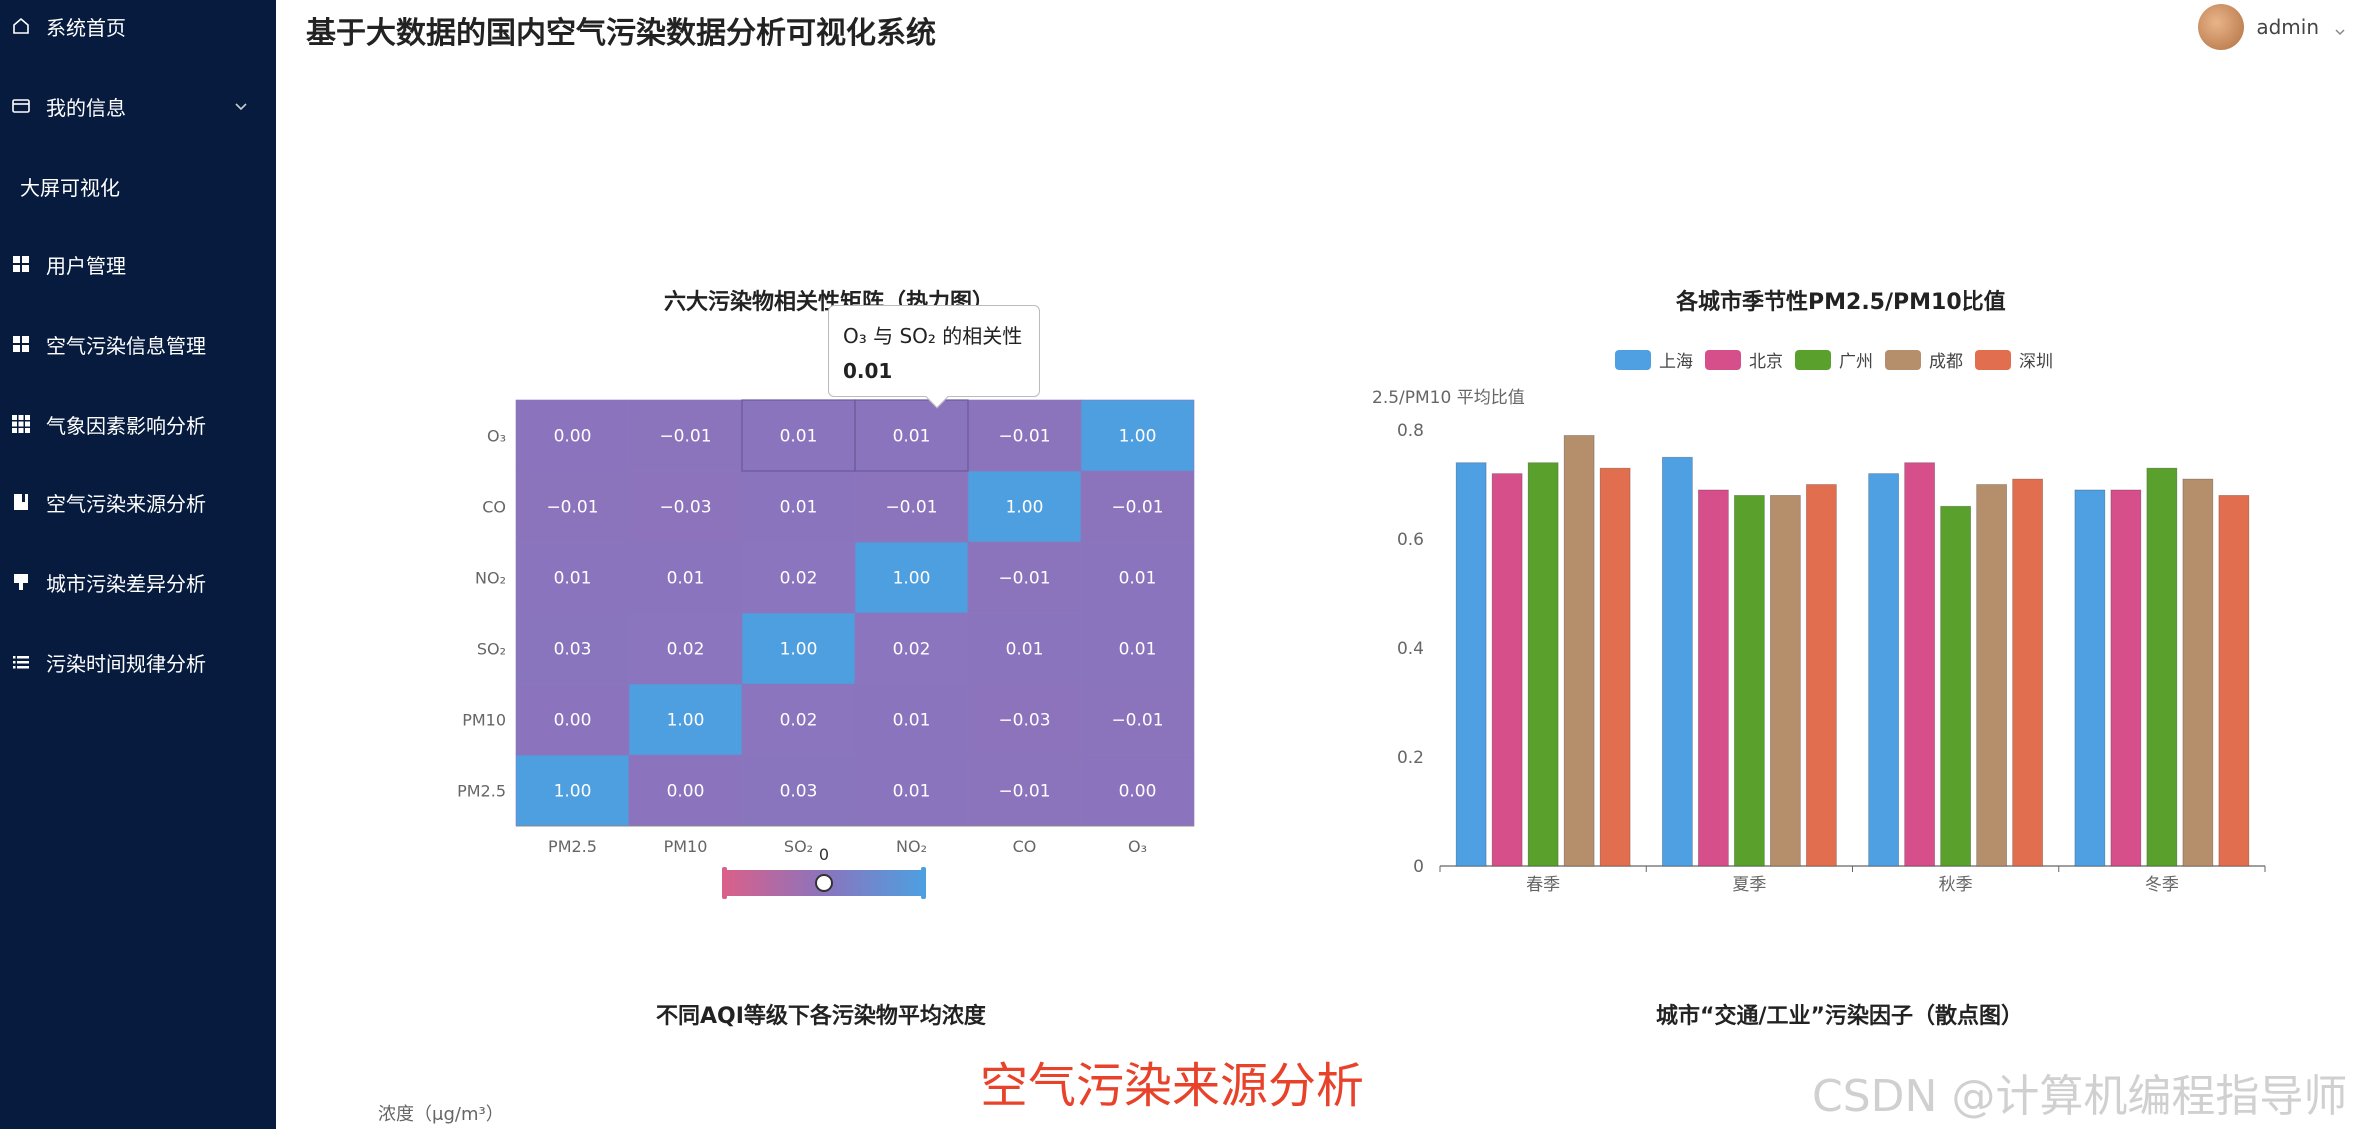 The height and width of the screenshot is (1129, 2361). What do you see at coordinates (824, 854) in the screenshot?
I see `visual-map-value-label: 0` at bounding box center [824, 854].